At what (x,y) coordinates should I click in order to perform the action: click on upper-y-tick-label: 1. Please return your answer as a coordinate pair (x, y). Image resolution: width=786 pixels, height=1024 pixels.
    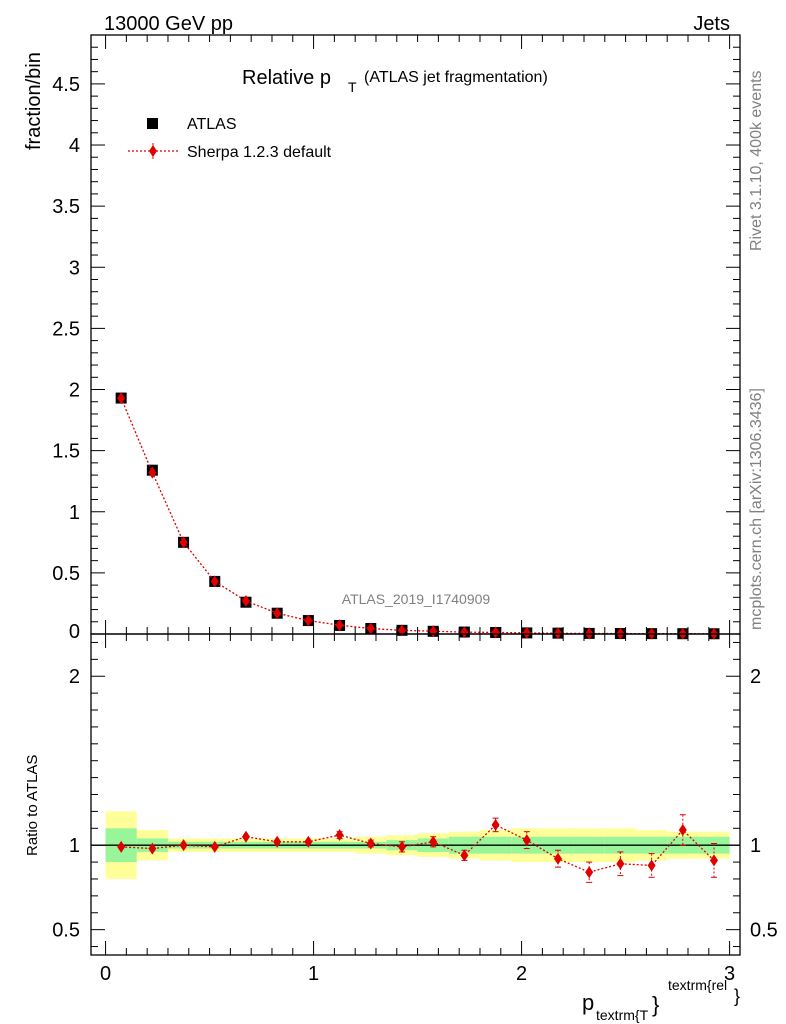
    Looking at the image, I should click on (74, 513).